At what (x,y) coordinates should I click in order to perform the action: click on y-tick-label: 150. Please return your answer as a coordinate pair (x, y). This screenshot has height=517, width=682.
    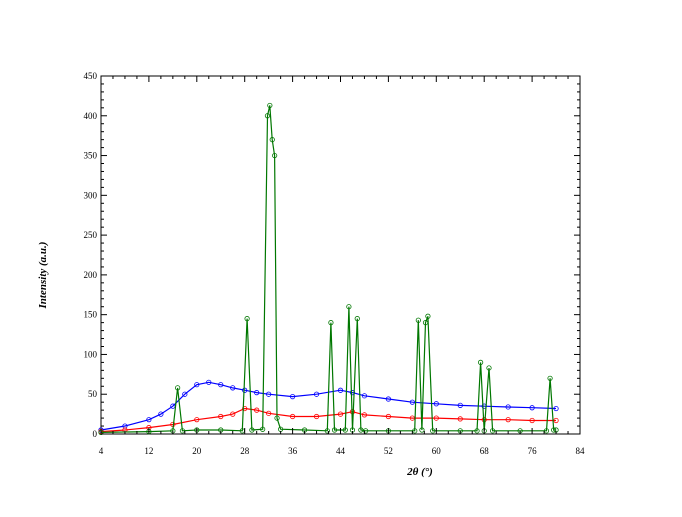
    Looking at the image, I should click on (91, 315).